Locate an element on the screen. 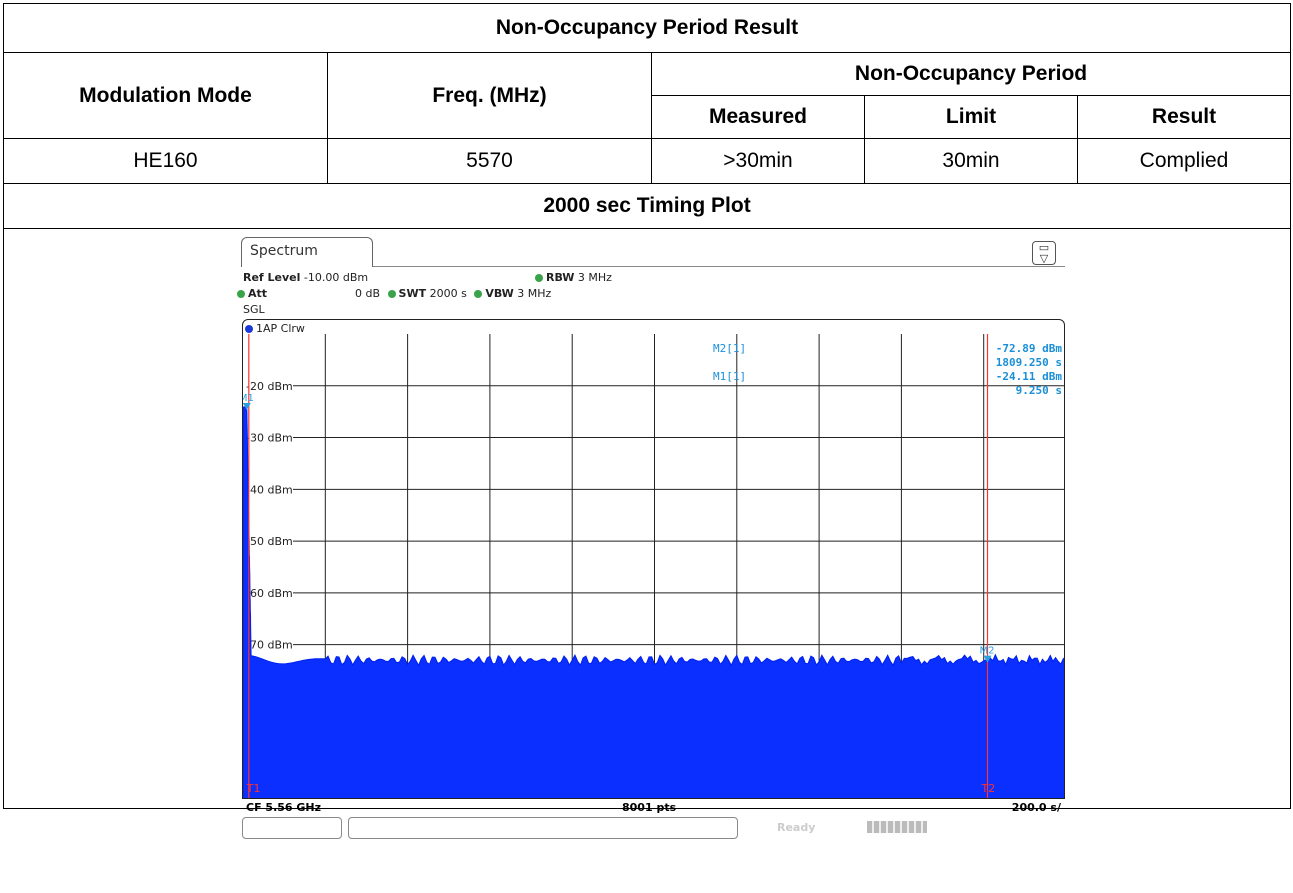 This screenshot has height=893, width=1293. status-box-left is located at coordinates (292, 828).